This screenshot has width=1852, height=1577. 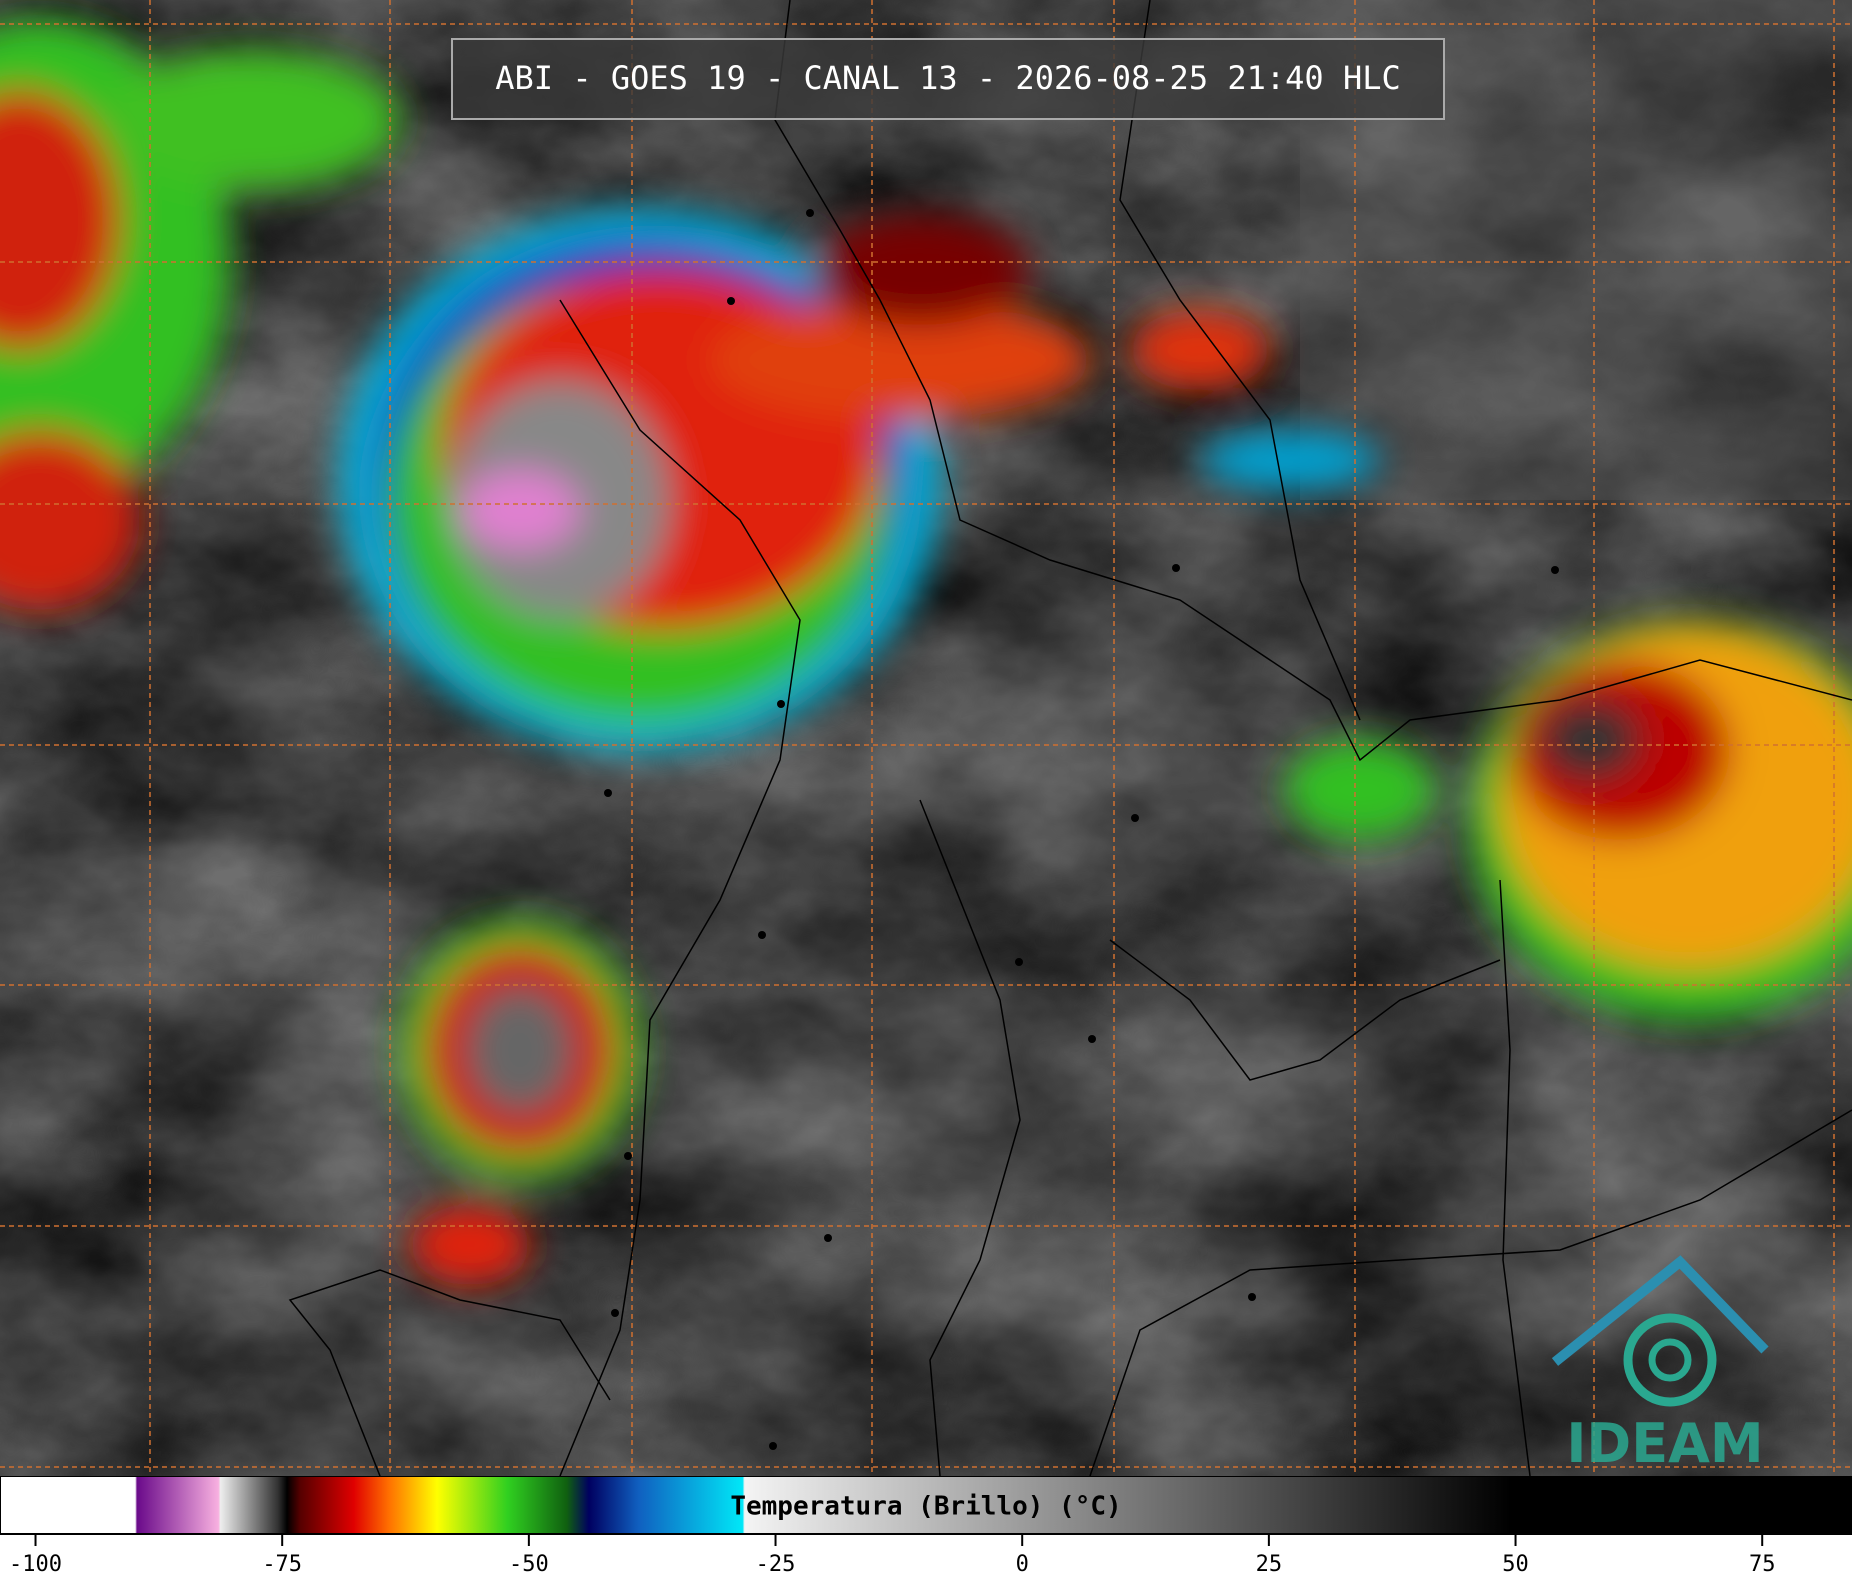 What do you see at coordinates (776, 1564) in the screenshot?
I see `tick-label: -25` at bounding box center [776, 1564].